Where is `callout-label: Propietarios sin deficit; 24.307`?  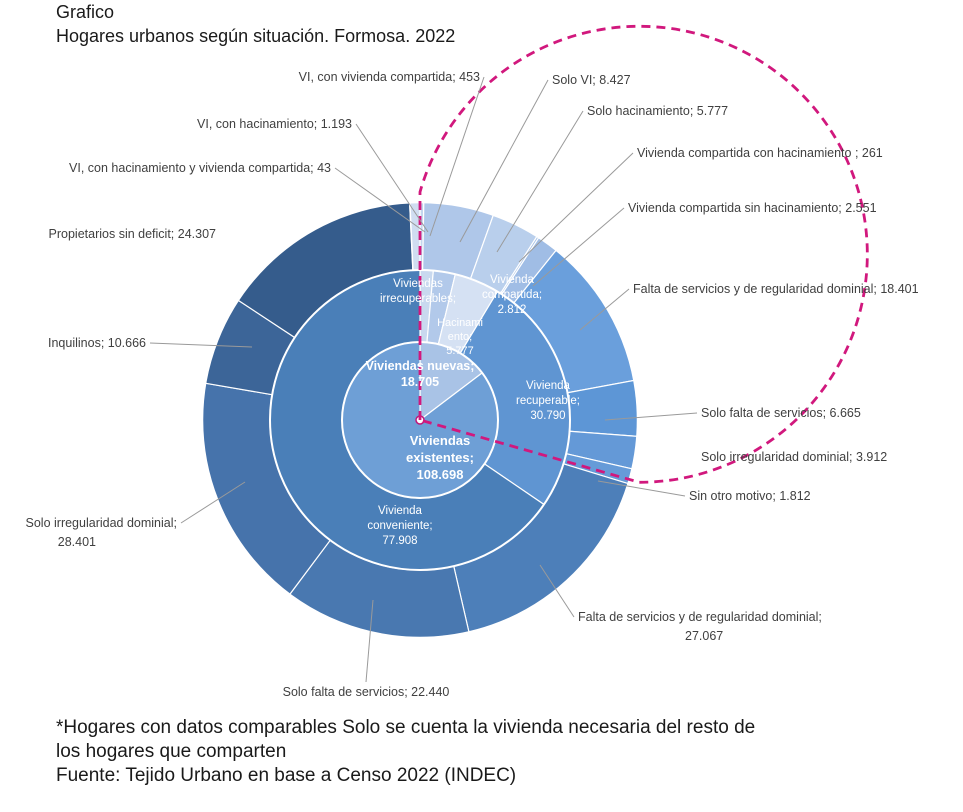
callout-label: Propietarios sin deficit; 24.307 is located at coordinates (133, 234).